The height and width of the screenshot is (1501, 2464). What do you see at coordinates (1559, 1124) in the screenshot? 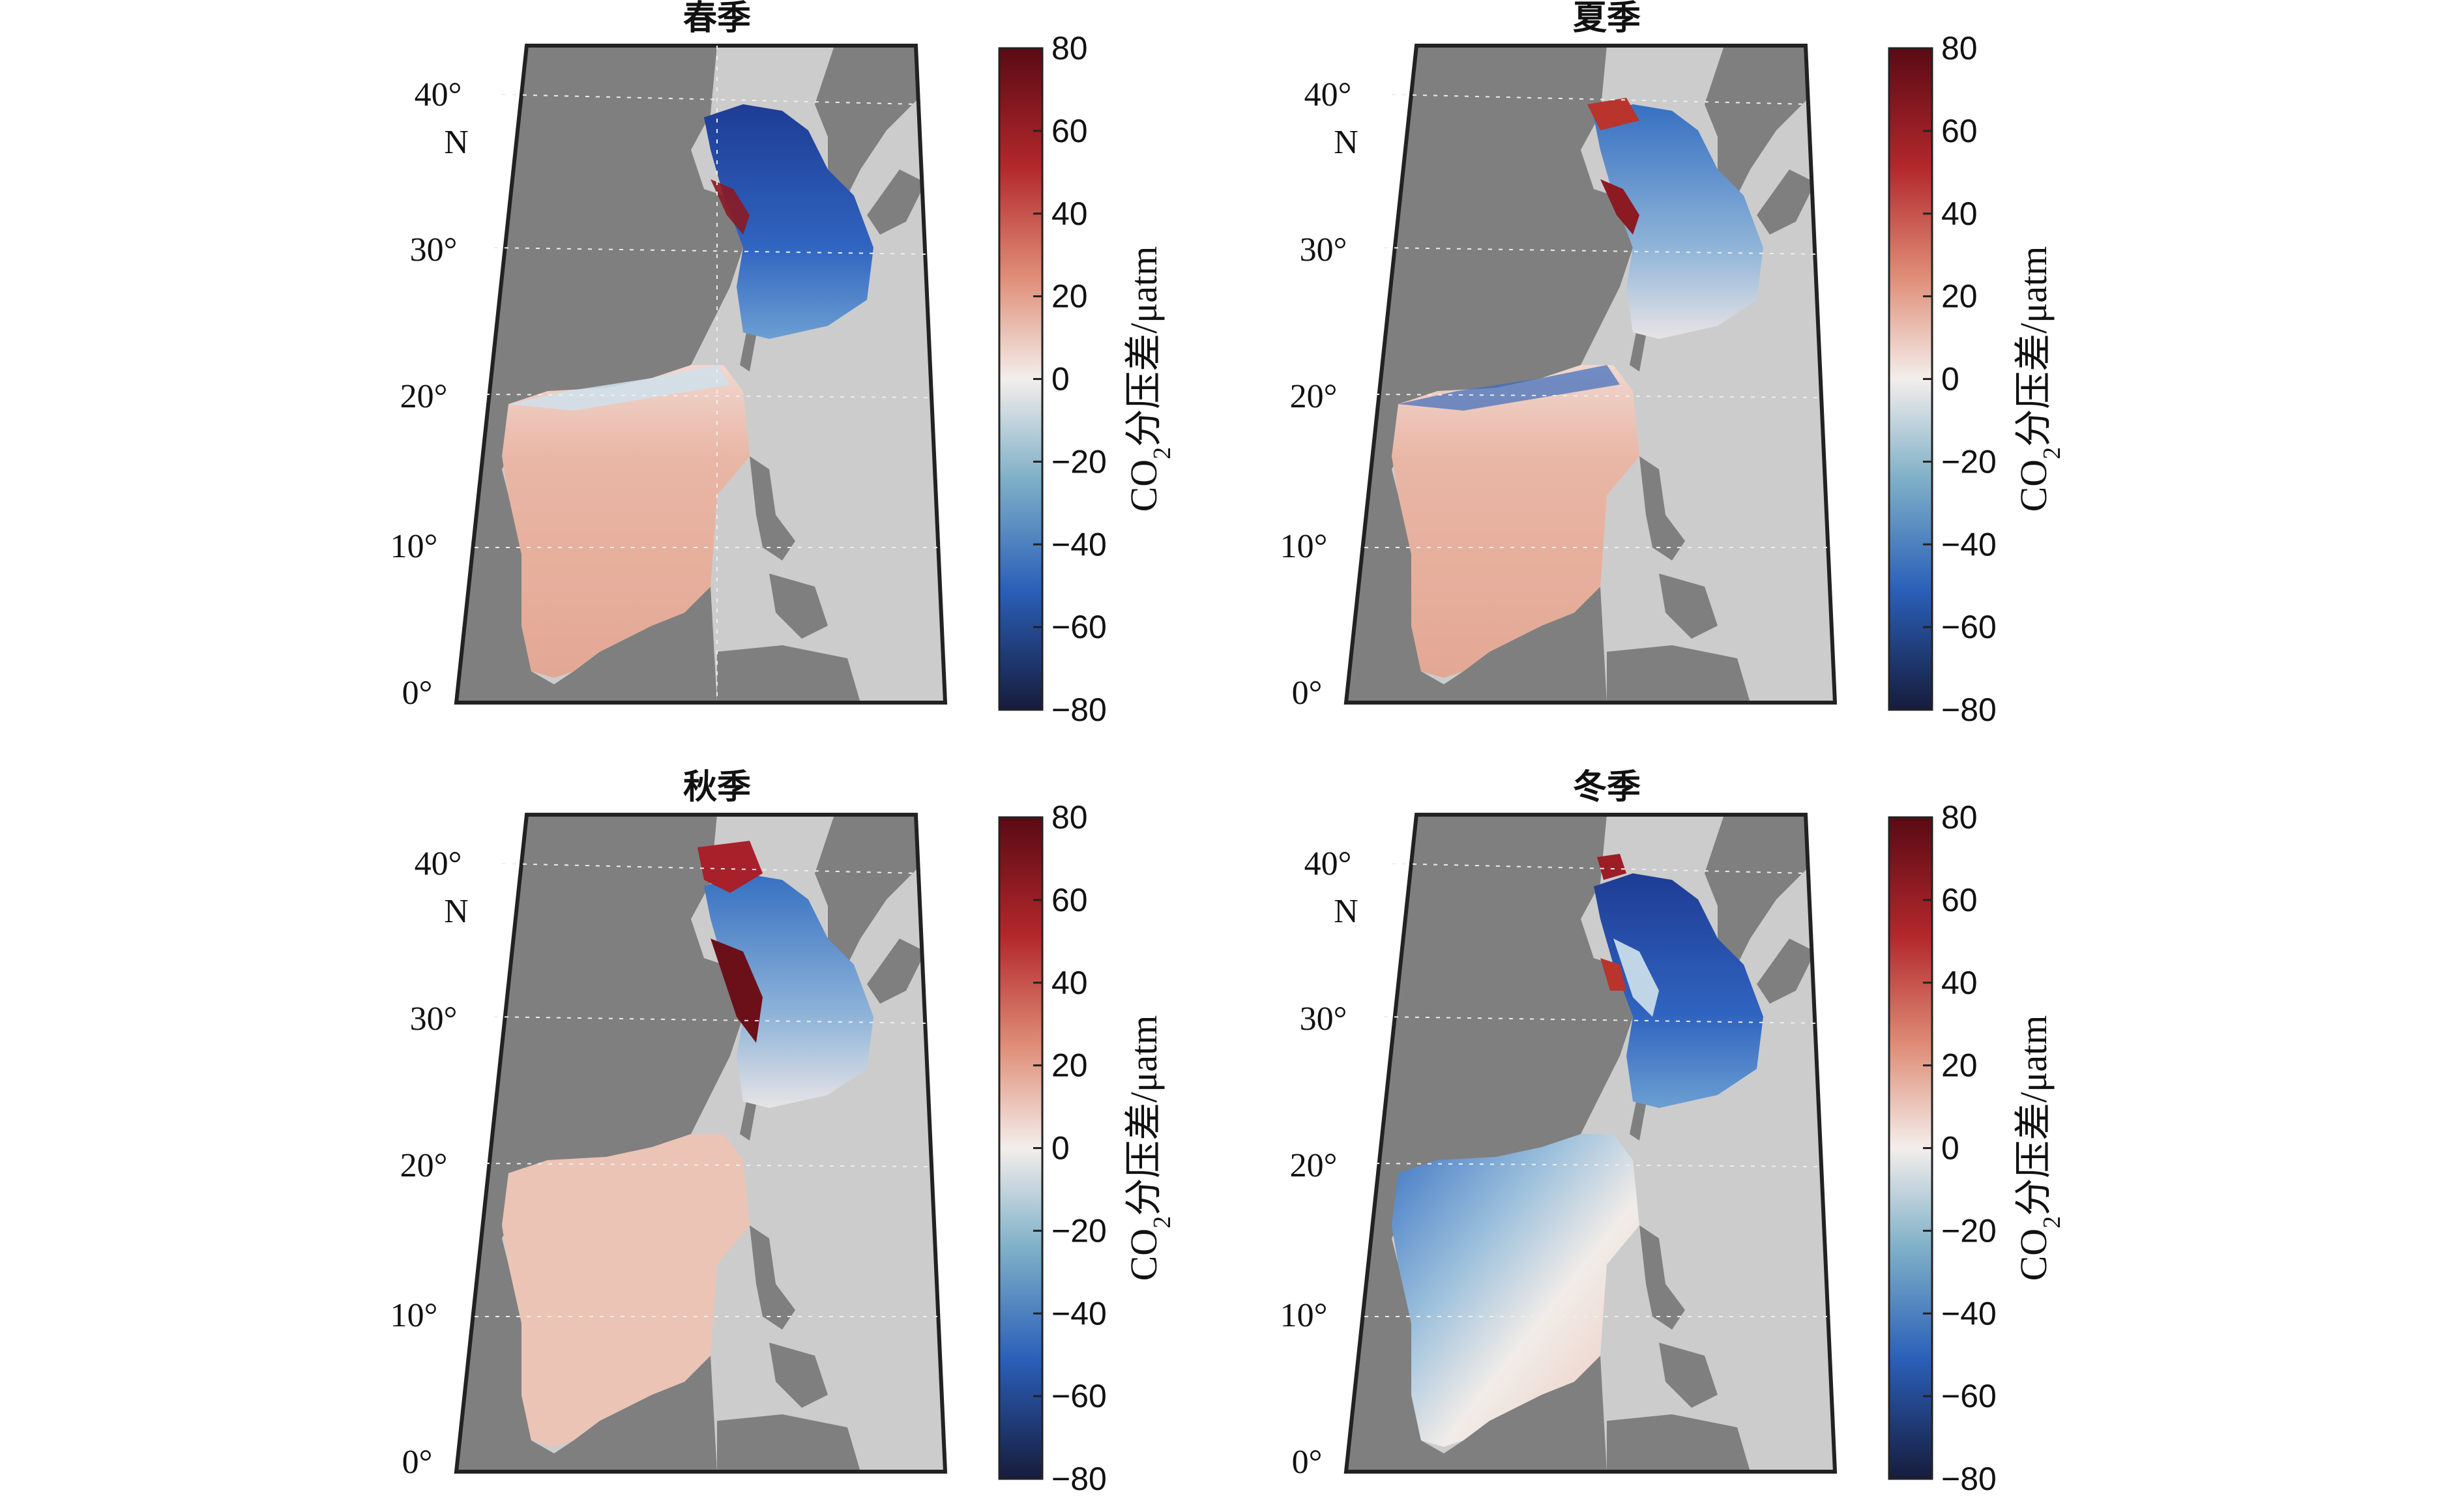
I see `map-panel-winter: 冬季 40° N 30° 20° 10° 0°` at bounding box center [1559, 1124].